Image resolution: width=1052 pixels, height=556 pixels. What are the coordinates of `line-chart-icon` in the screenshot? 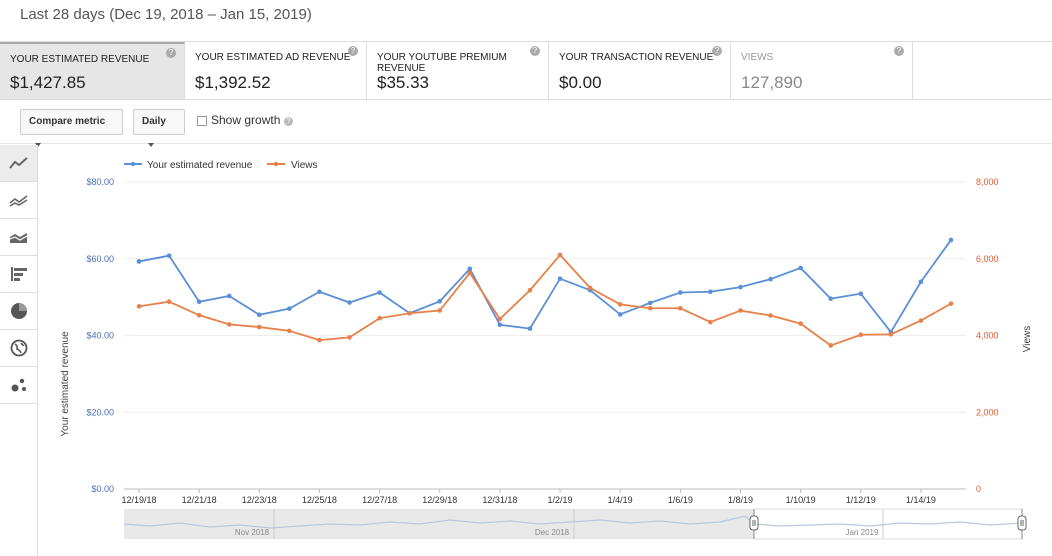 It's located at (18, 163).